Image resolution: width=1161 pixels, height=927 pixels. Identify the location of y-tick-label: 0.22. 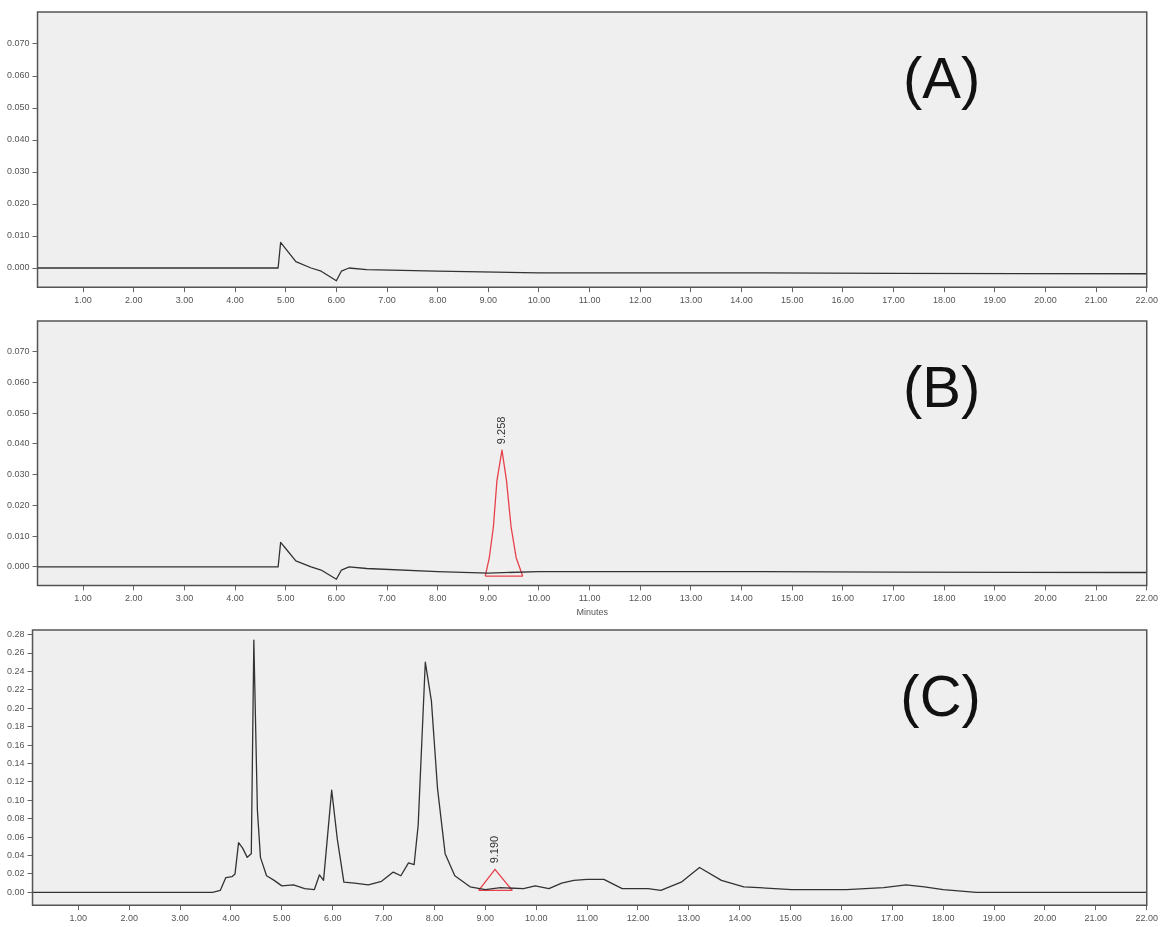
(15, 689).